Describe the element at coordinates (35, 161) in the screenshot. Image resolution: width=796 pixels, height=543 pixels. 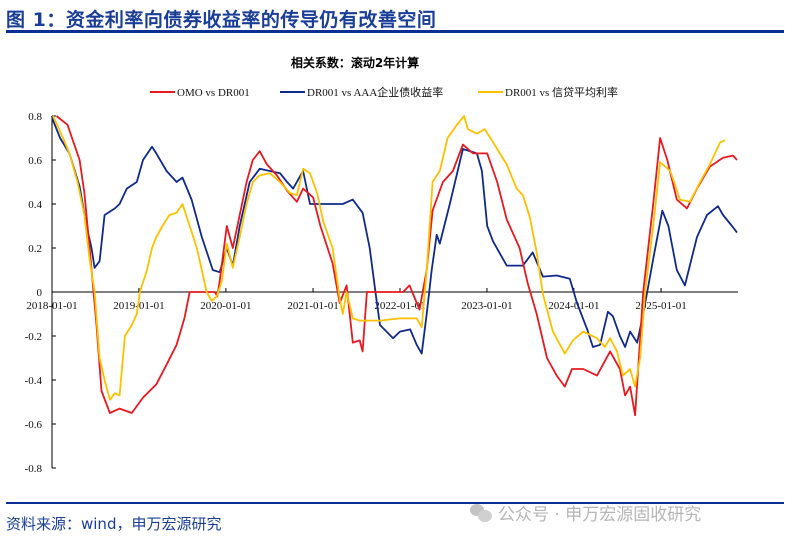
I see `y-tick-label: 0.6` at that location.